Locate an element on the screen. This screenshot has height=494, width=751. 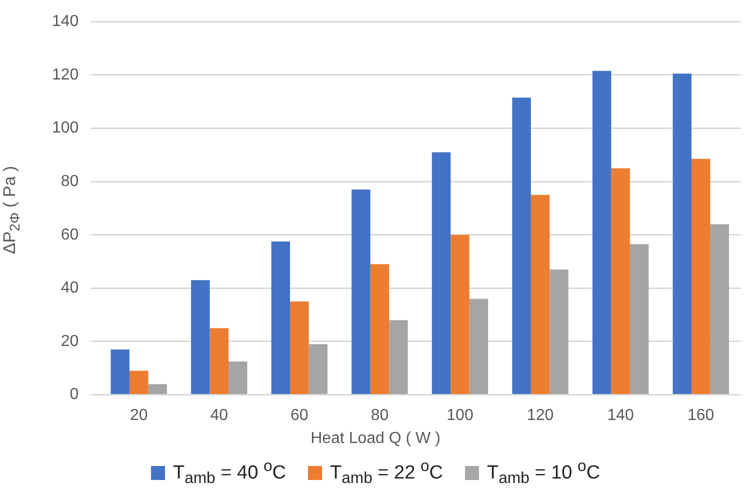
x-tick-label: 80 is located at coordinates (379, 415).